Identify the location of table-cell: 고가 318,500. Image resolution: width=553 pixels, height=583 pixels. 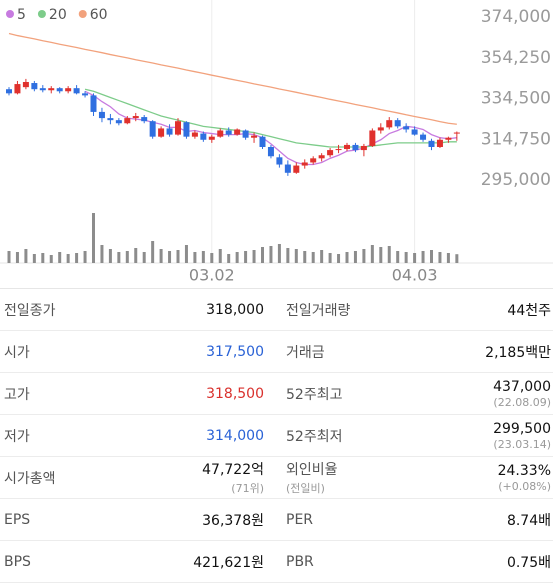
(134, 393).